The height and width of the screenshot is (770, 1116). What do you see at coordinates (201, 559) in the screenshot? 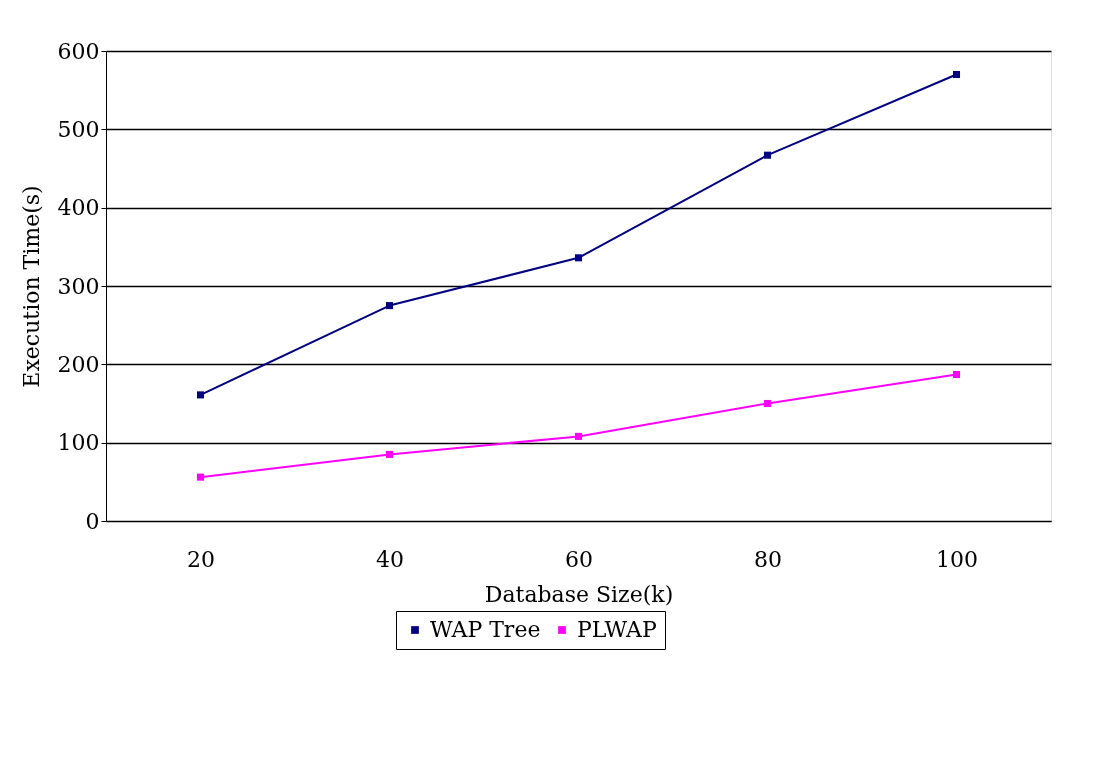
I see `x-tick-label: 20` at bounding box center [201, 559].